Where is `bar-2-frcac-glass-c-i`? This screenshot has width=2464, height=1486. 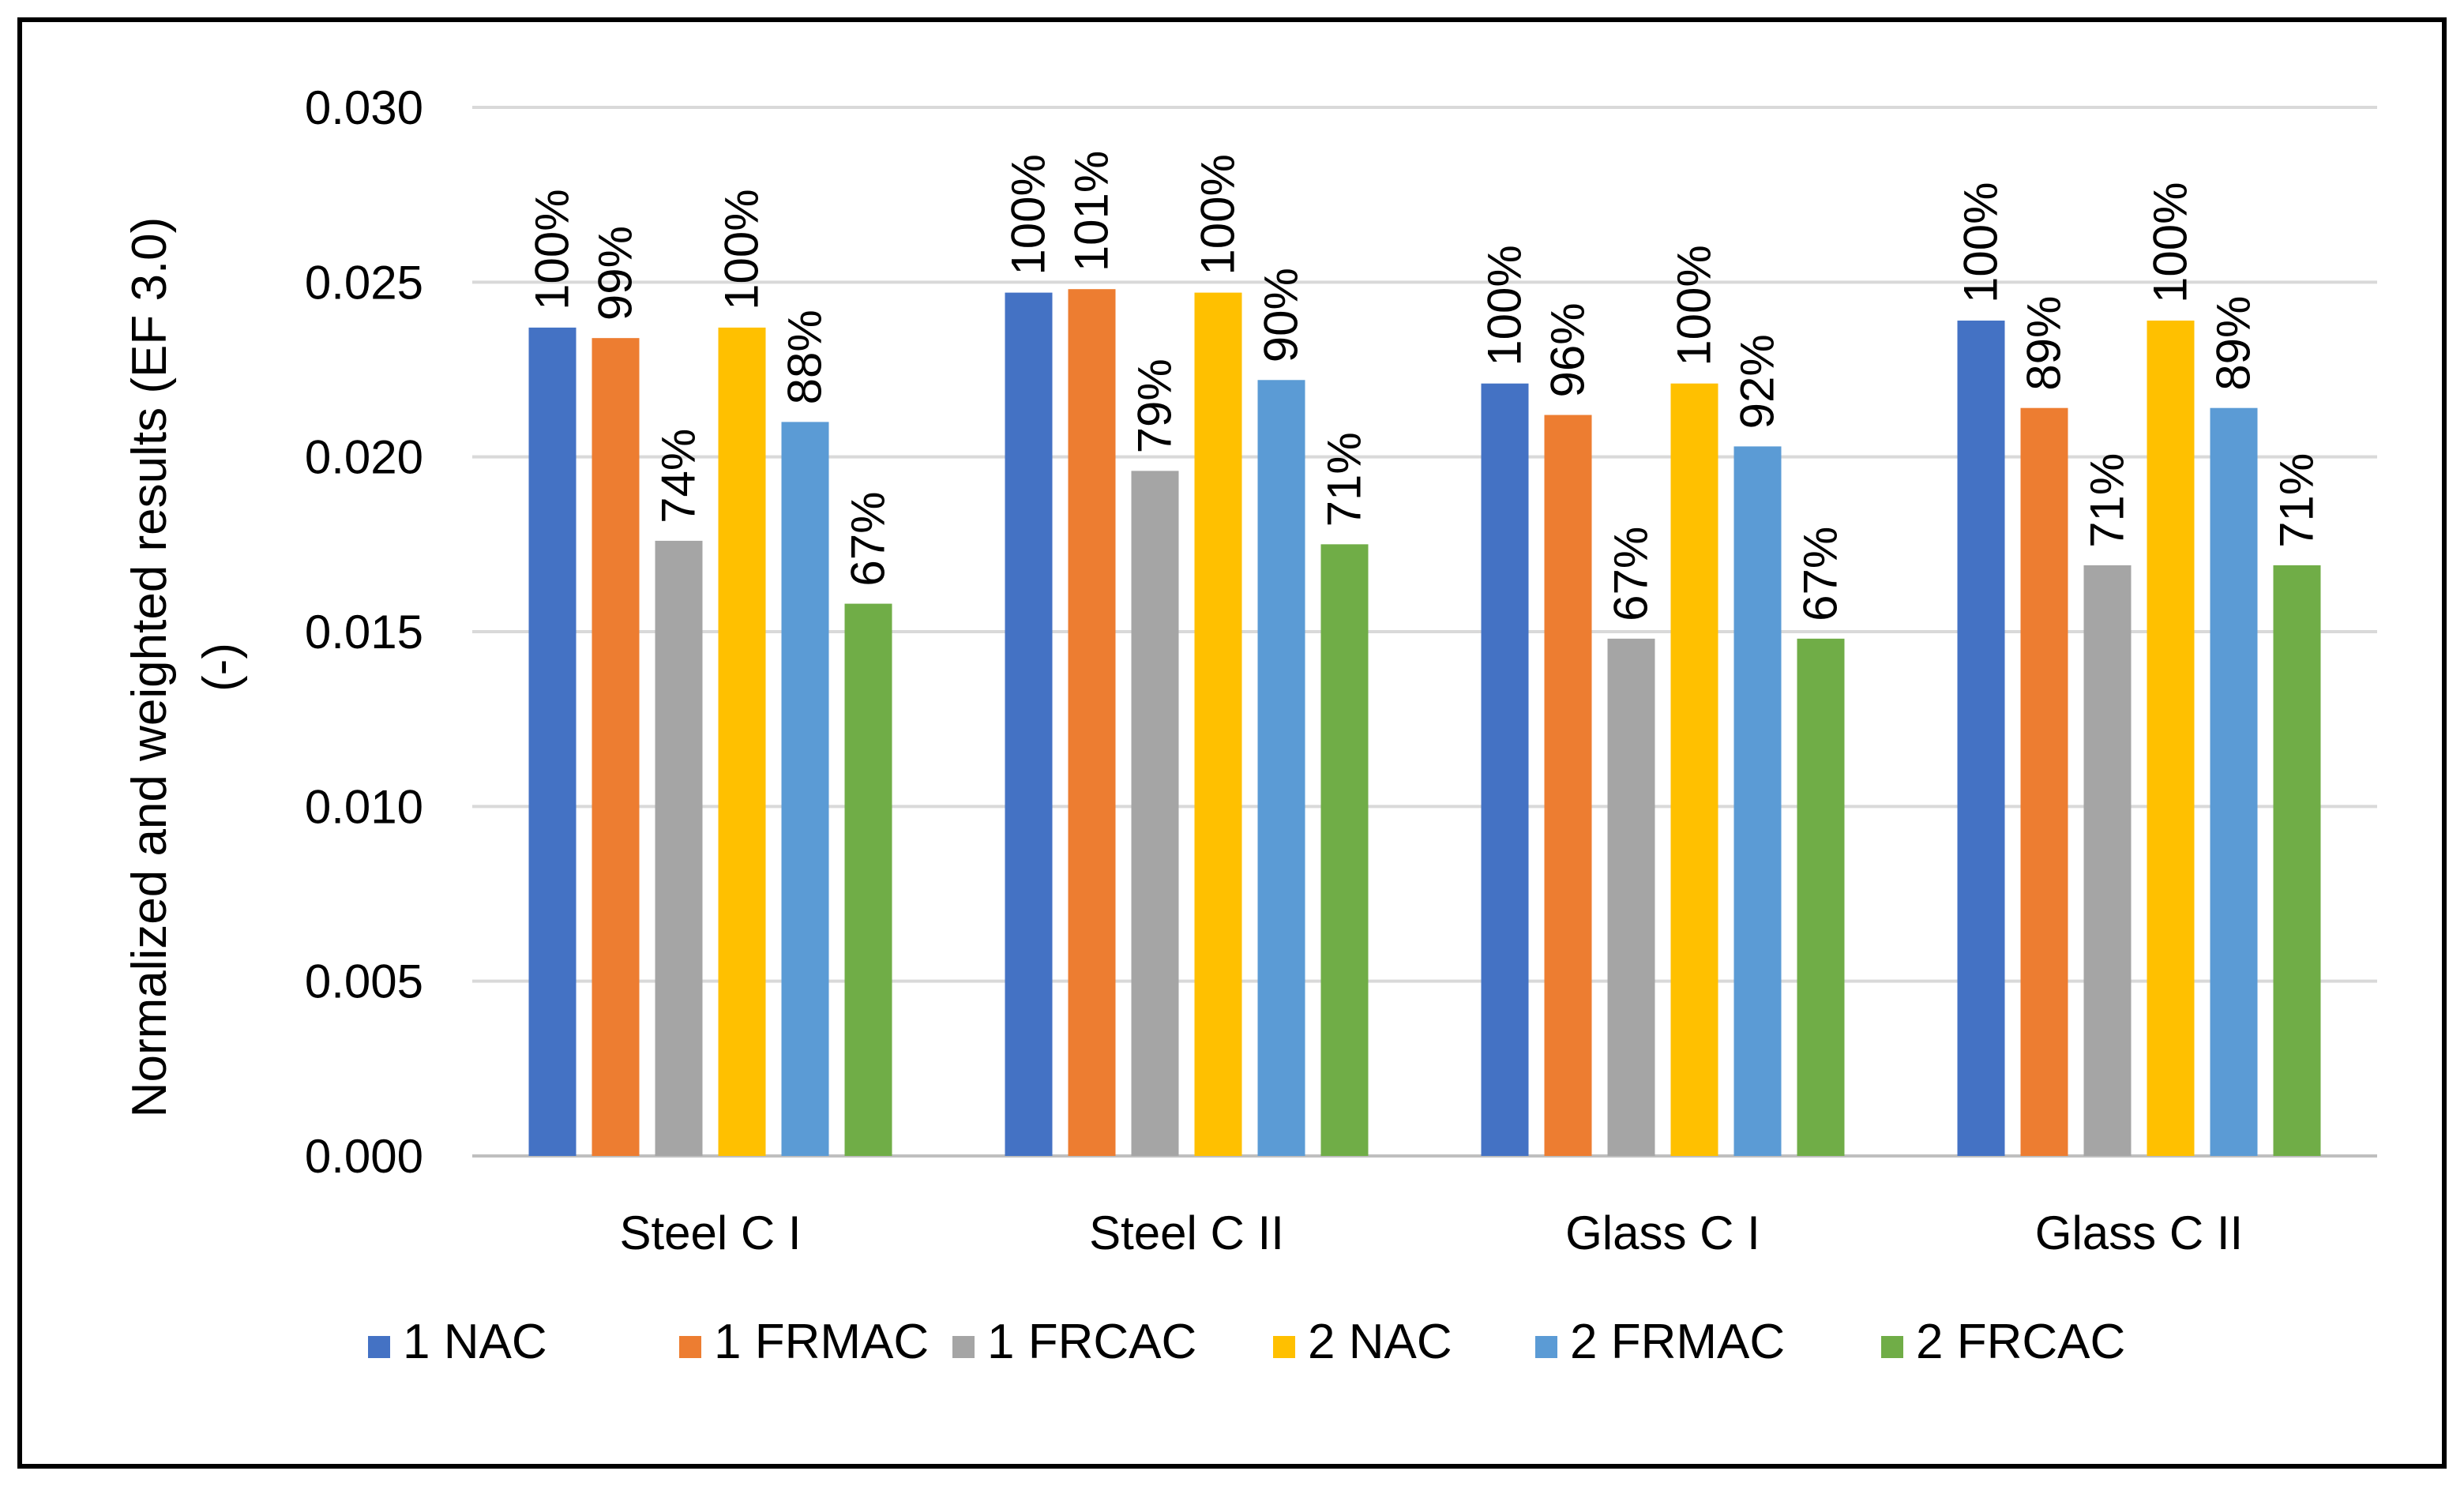 bar-2-frcac-glass-c-i is located at coordinates (1821, 897).